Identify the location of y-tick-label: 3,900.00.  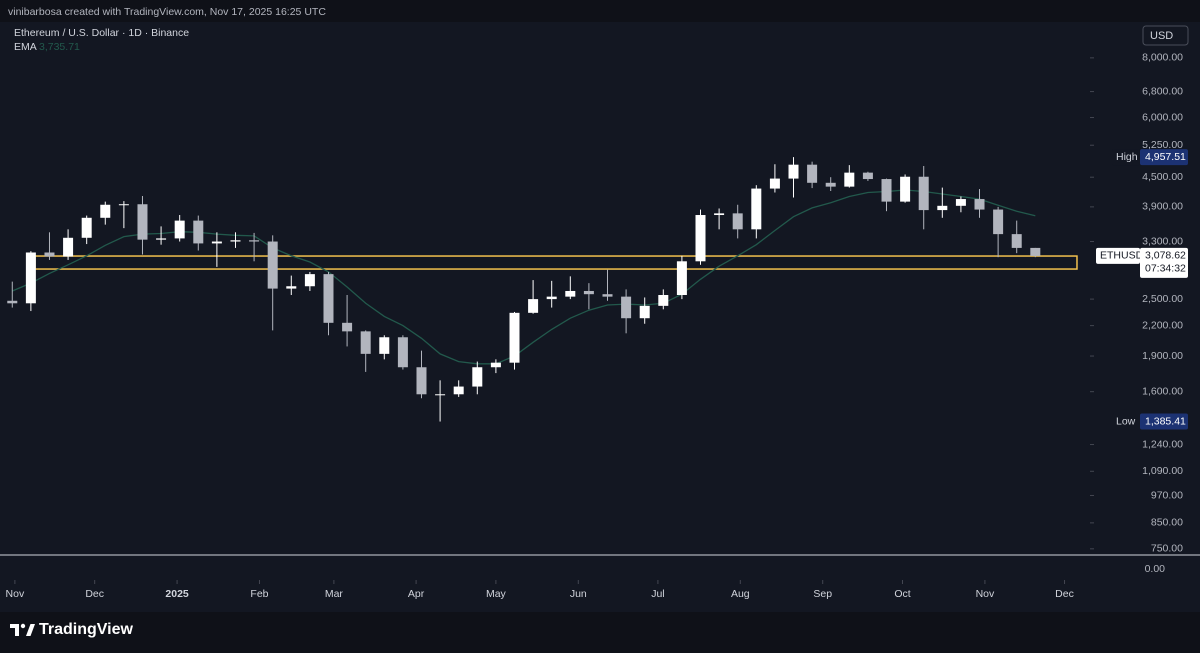
(1162, 207).